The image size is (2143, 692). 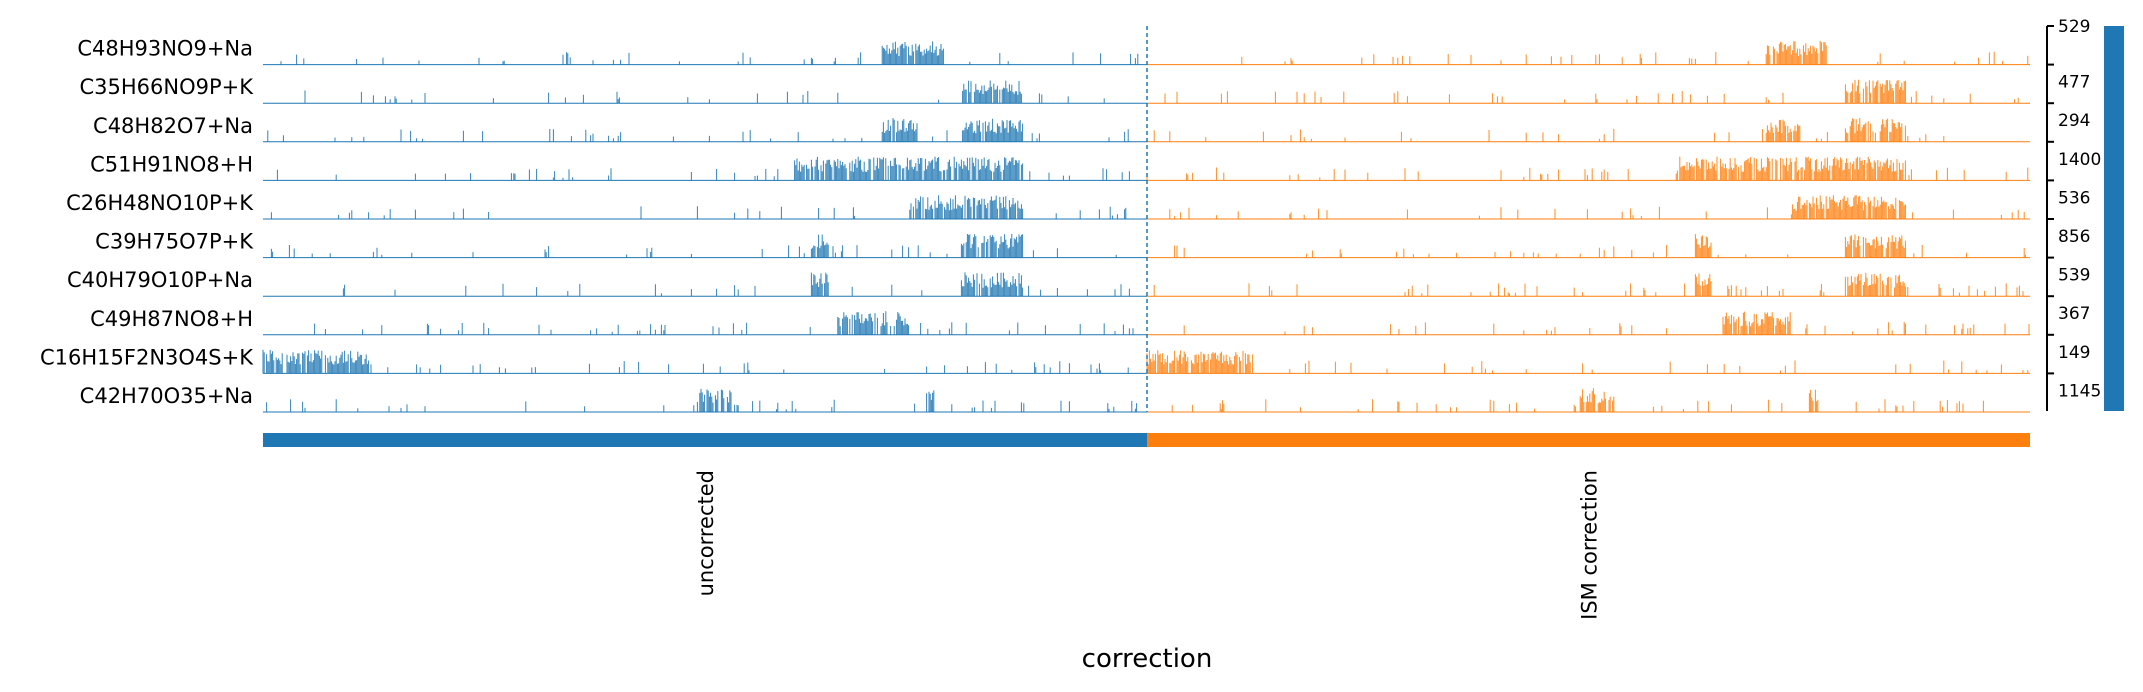 What do you see at coordinates (174, 242) in the screenshot?
I see `row-label: C39H75O7P+K` at bounding box center [174, 242].